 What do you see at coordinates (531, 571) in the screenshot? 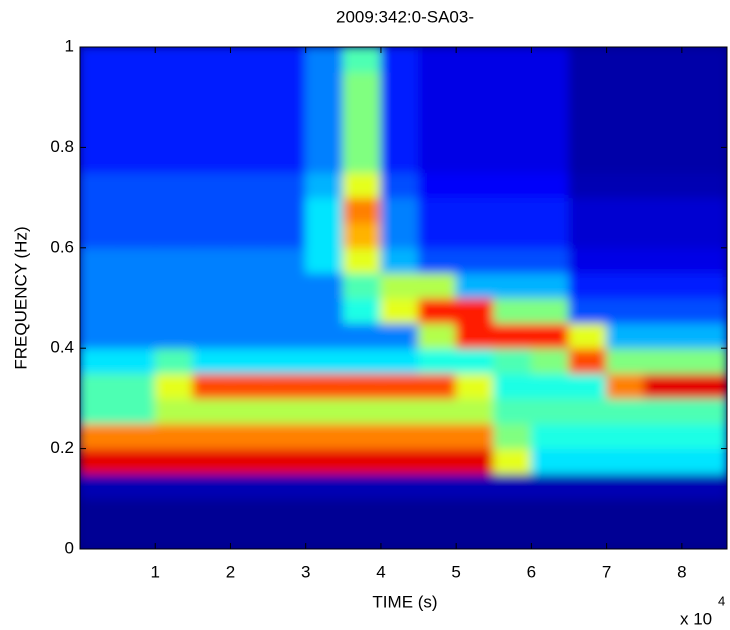
I see `x-tick-label: 6` at bounding box center [531, 571].